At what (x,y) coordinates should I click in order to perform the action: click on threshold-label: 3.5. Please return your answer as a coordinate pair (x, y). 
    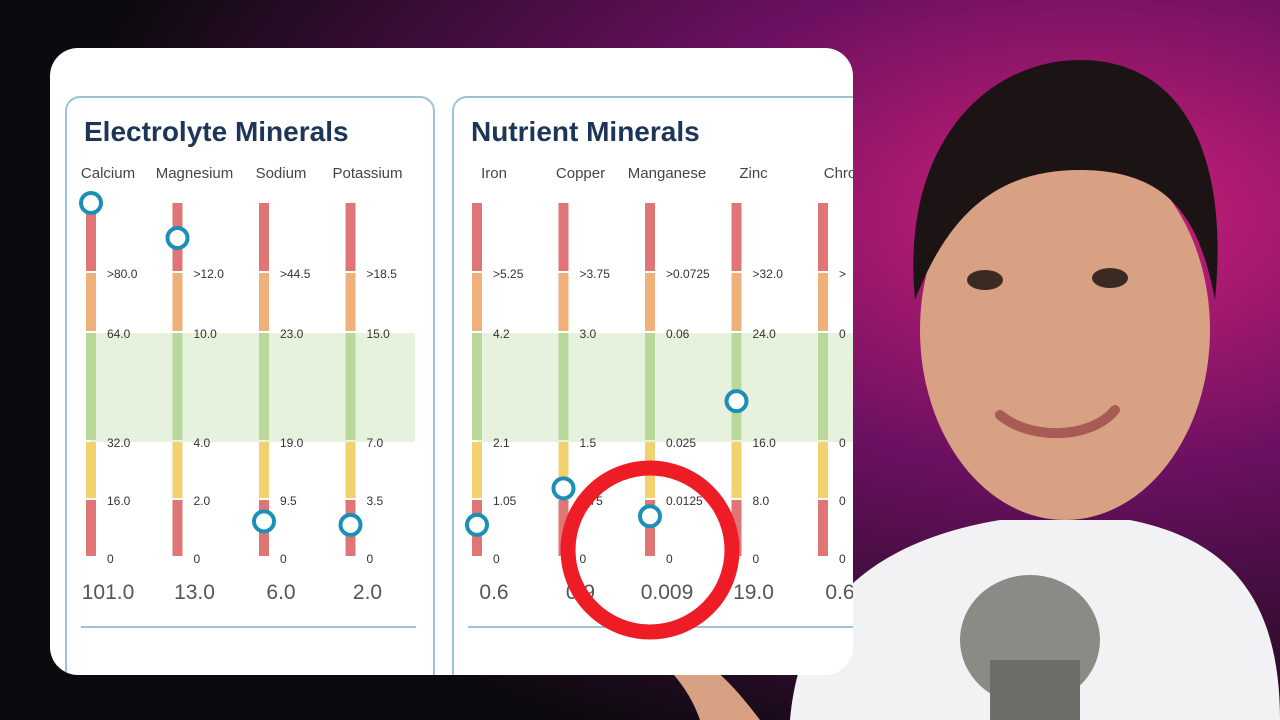
    Looking at the image, I should click on (375, 501).